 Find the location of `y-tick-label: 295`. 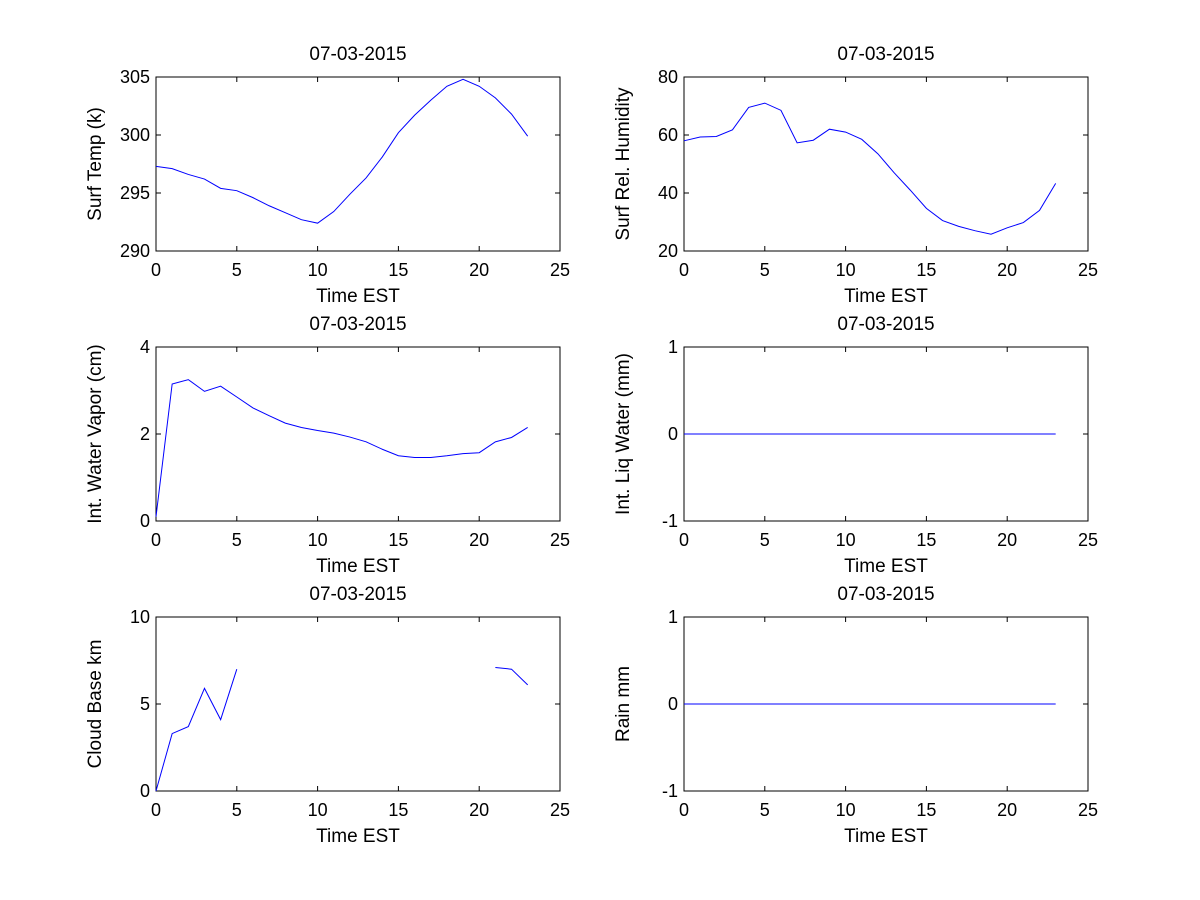

y-tick-label: 295 is located at coordinates (135, 193).